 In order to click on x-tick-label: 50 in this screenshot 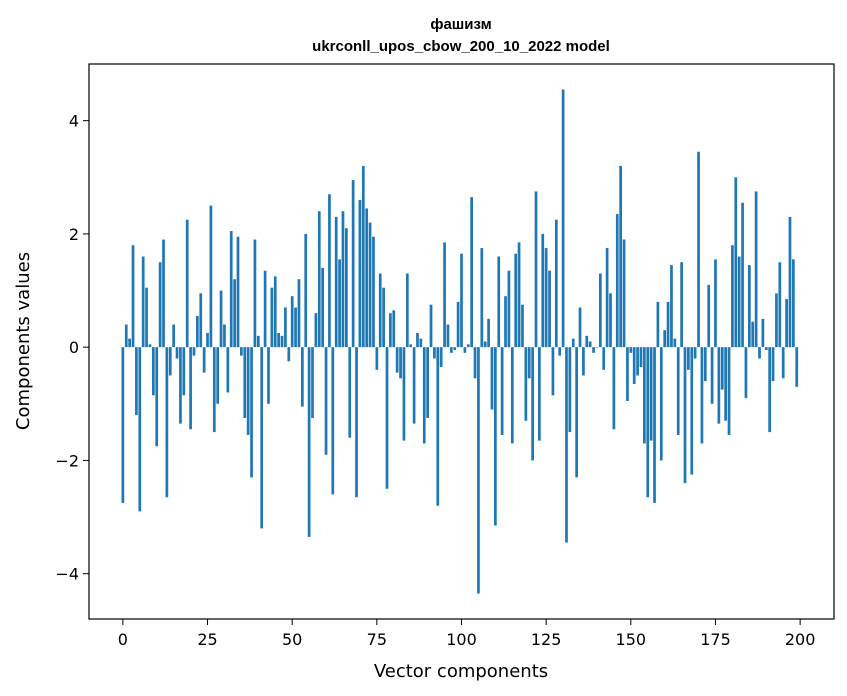, I will do `click(292, 639)`.